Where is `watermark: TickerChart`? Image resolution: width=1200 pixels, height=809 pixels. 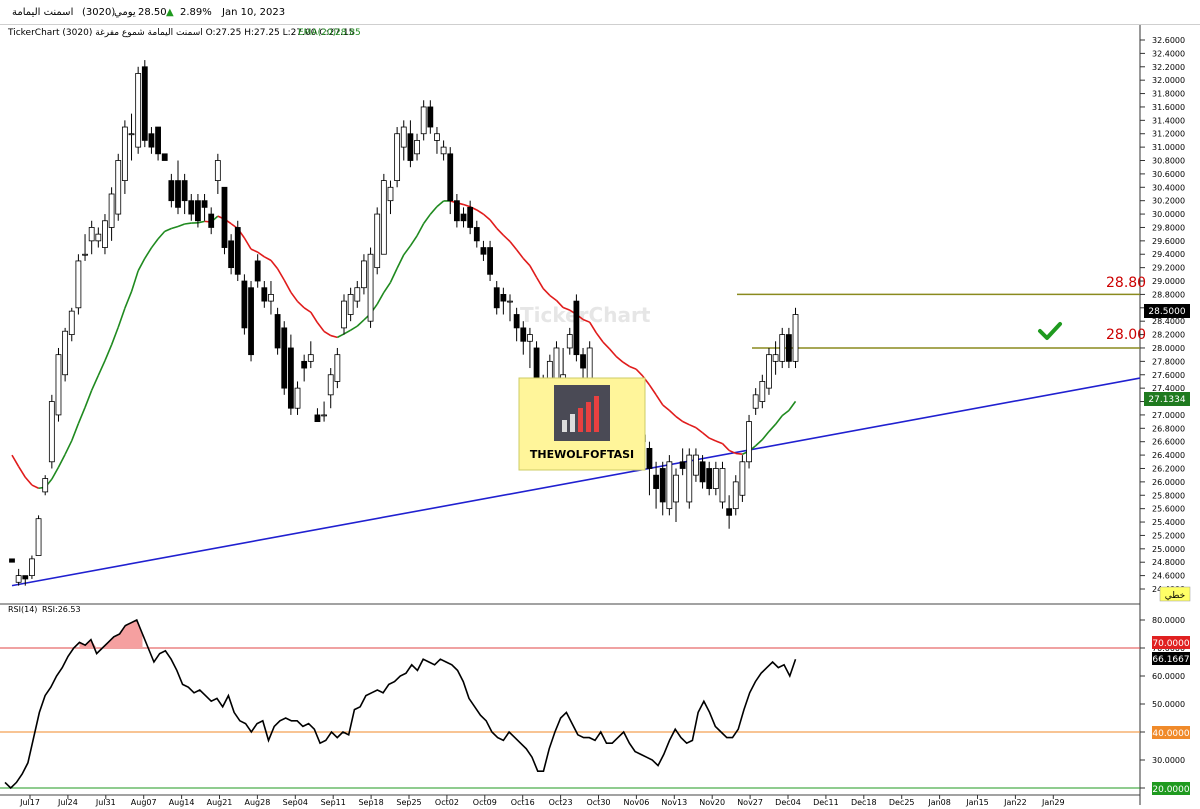
watermark: TickerChart is located at coordinates (585, 315).